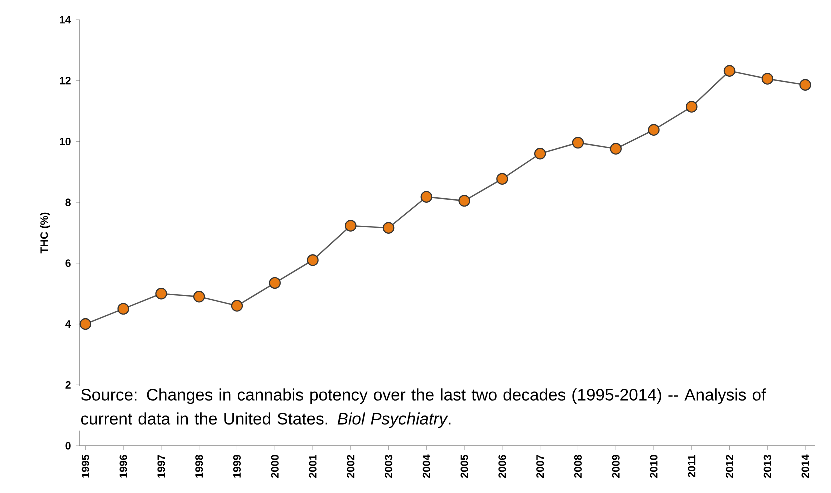 The image size is (831, 493). I want to click on x-tick-label: 1997, so click(162, 466).